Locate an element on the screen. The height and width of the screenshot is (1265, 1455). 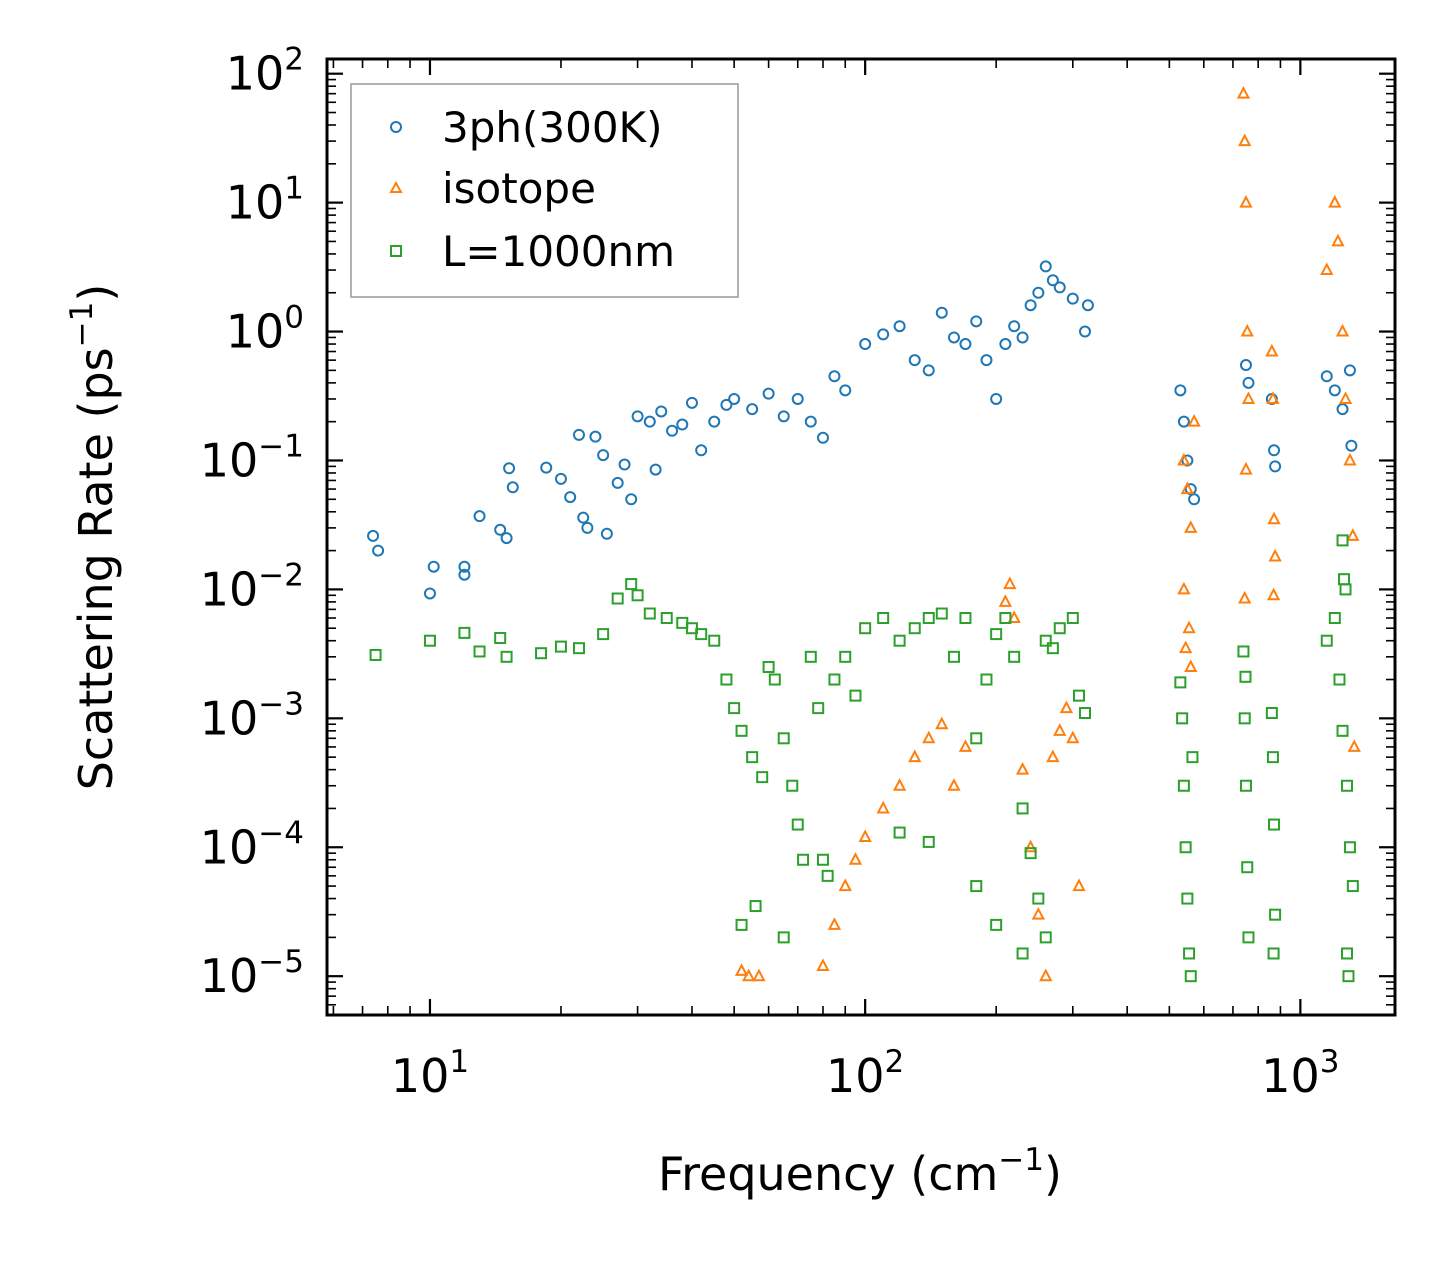
y-tick-label: 10⁻³ is located at coordinates (252, 715).